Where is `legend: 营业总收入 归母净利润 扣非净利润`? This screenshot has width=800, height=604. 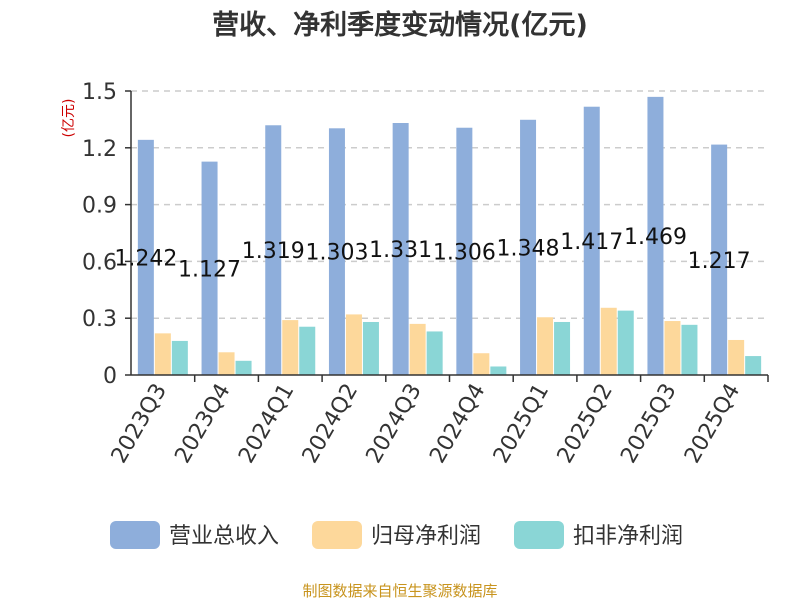 legend: 营业总收入 归母净利润 扣非净利润 is located at coordinates (396, 535).